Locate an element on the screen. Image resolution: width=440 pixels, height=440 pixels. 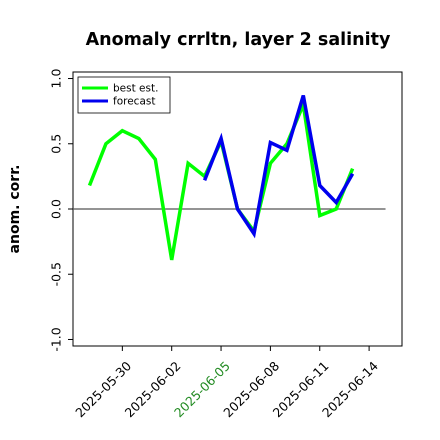
chart-title: Anomaly crrltn, layer 2 salinity is located at coordinates (238, 40).